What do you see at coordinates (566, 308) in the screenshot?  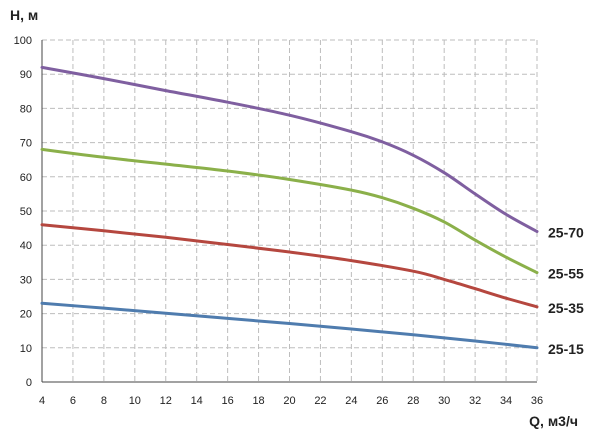 I see `series-label-25-35: 25-35` at bounding box center [566, 308].